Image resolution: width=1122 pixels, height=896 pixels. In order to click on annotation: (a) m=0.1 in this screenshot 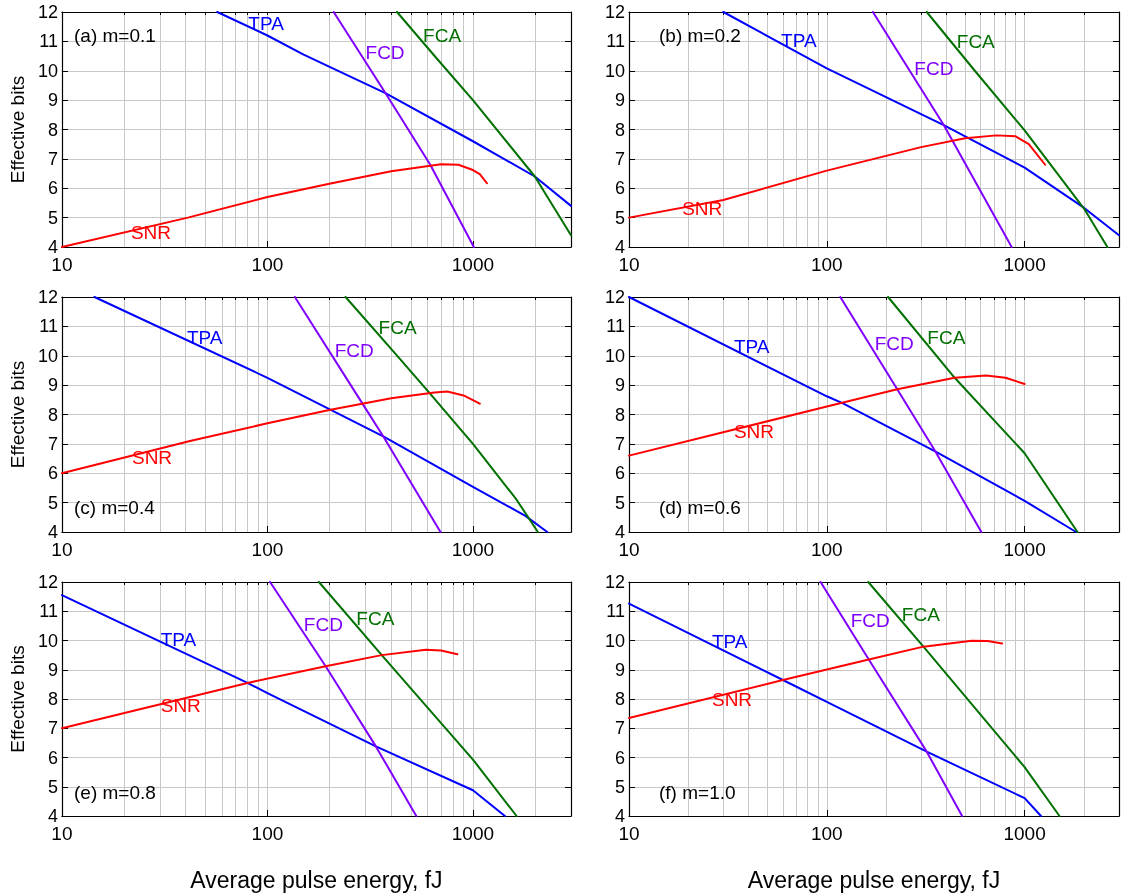, I will do `click(115, 35)`.